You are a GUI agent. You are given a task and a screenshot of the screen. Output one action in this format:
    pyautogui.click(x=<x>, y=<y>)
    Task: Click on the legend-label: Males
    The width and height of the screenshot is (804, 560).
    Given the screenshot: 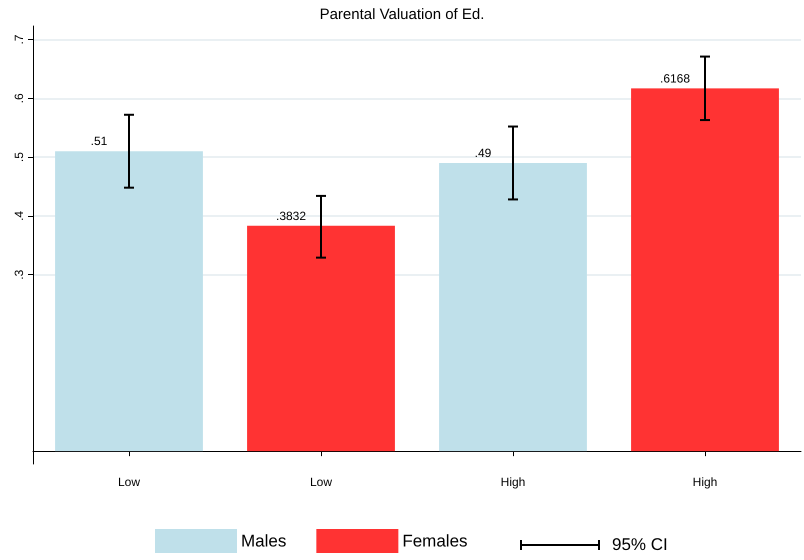 What is the action you would take?
    pyautogui.click(x=263, y=541)
    